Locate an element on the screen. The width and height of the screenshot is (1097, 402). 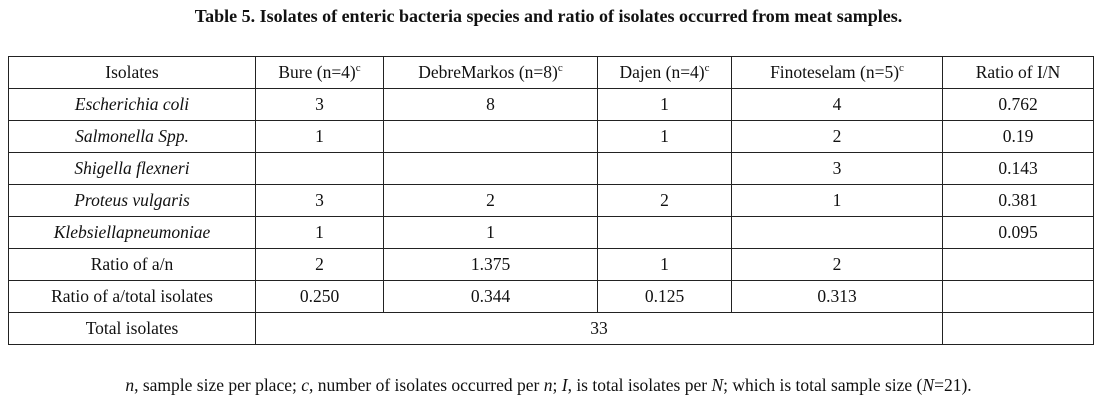
table-row: Salmonella Spp. 1 1 2 0.19 is located at coordinates (551, 136).